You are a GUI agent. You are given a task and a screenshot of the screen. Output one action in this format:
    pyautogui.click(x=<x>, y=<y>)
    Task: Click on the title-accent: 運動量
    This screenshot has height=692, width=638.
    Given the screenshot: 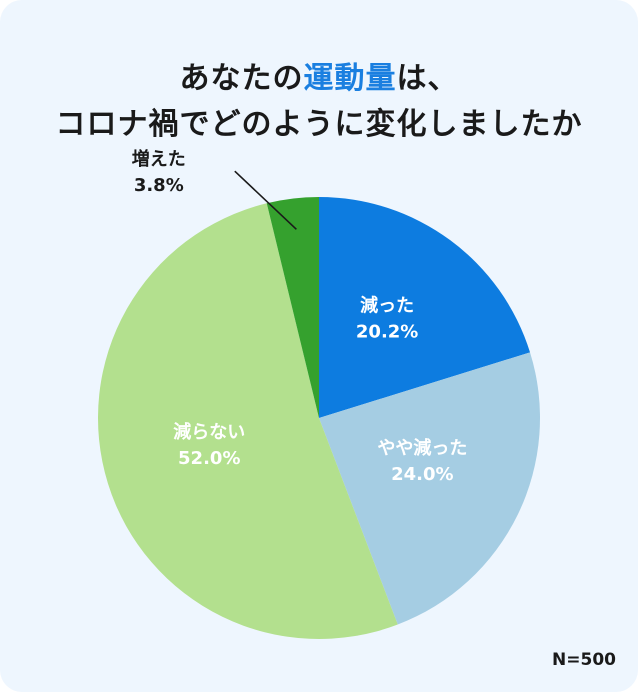 What is the action you would take?
    pyautogui.click(x=350, y=78)
    